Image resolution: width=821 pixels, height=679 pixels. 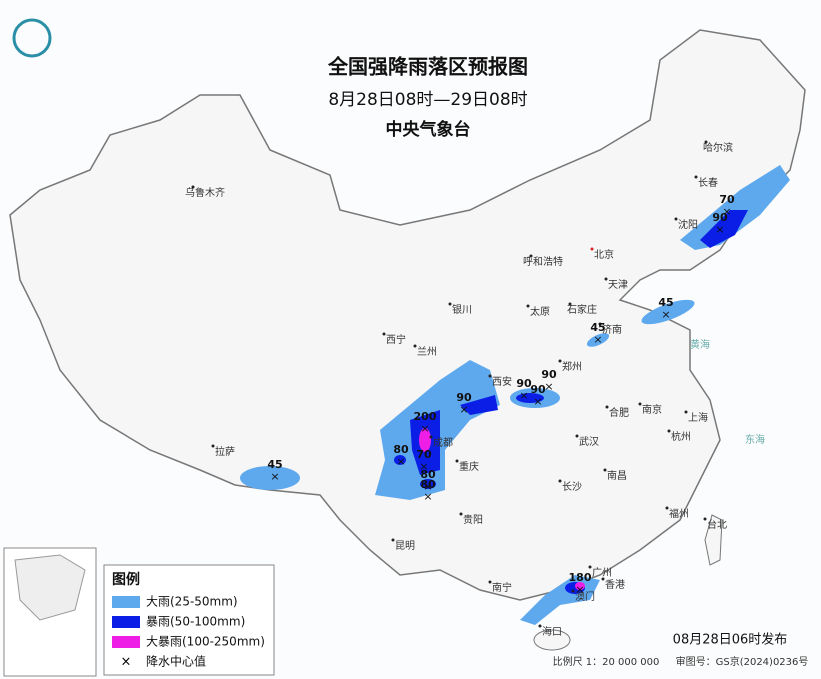 I want to click on inset-map, so click(x=50, y=612).